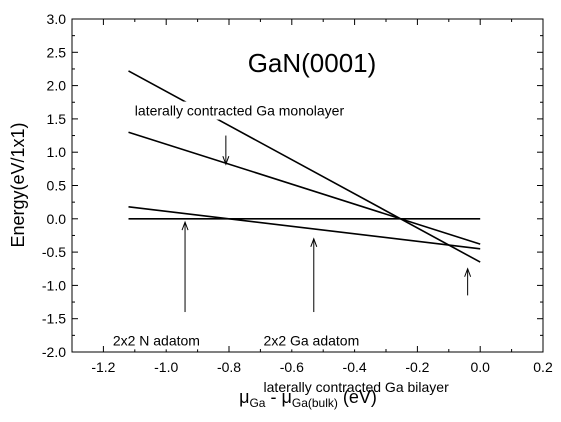 This screenshot has width=561, height=422. I want to click on x-tick-label-6: 0.0, so click(480, 367).